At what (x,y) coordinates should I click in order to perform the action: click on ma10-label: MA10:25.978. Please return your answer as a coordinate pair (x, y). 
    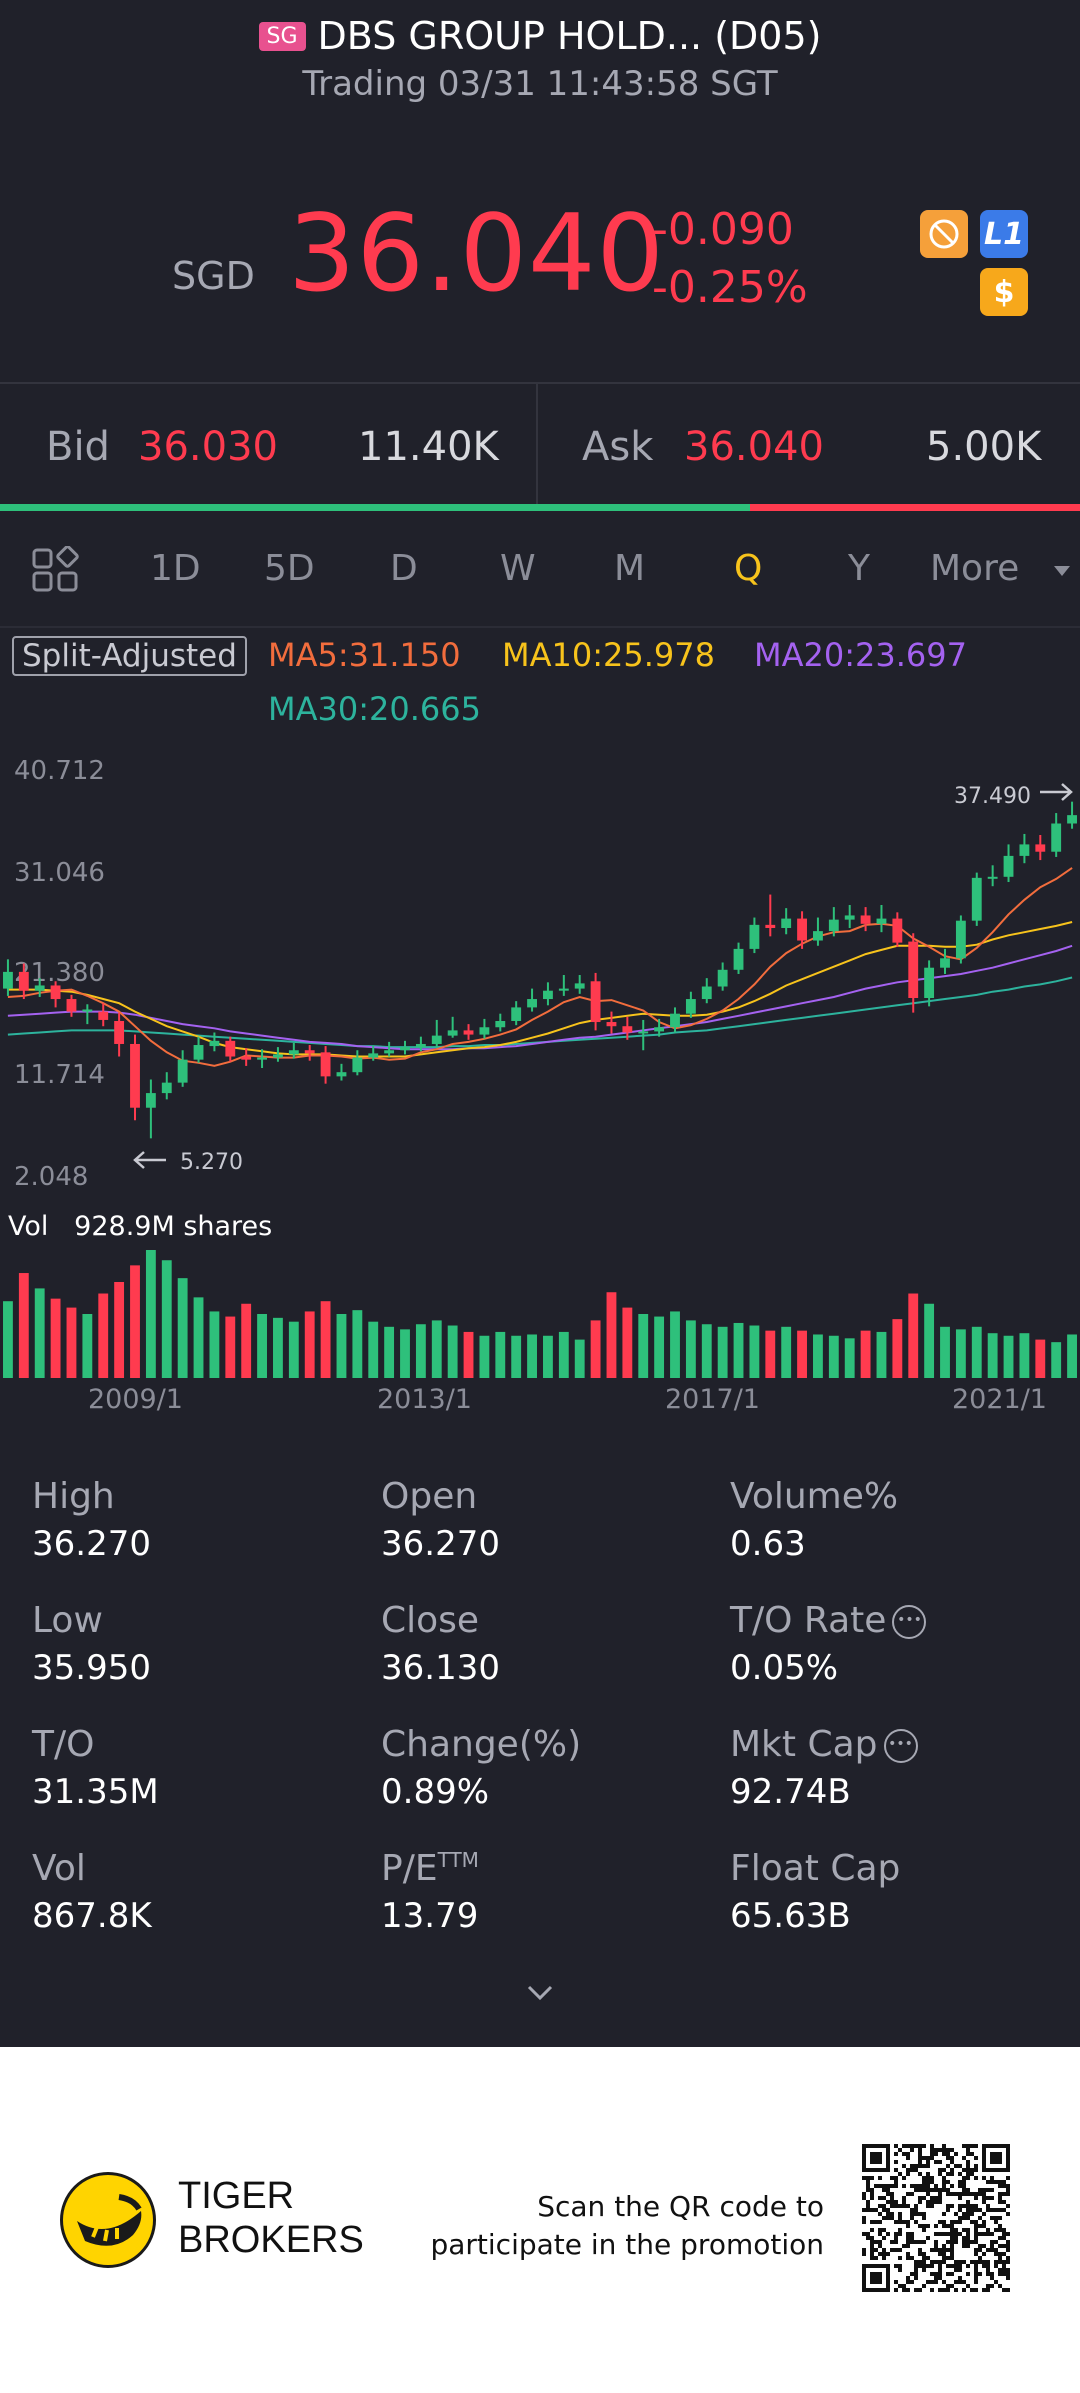
    Looking at the image, I should click on (608, 655).